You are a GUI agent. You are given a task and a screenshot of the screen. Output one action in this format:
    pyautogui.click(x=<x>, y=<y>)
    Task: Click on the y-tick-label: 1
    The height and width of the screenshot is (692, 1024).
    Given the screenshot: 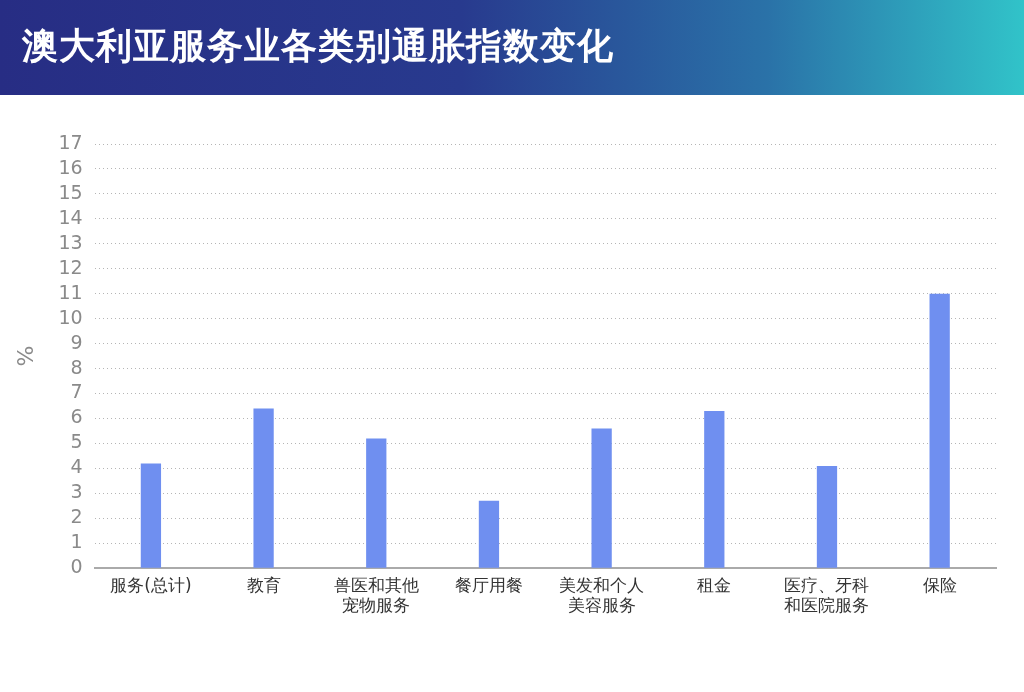 What is the action you would take?
    pyautogui.click(x=76, y=541)
    